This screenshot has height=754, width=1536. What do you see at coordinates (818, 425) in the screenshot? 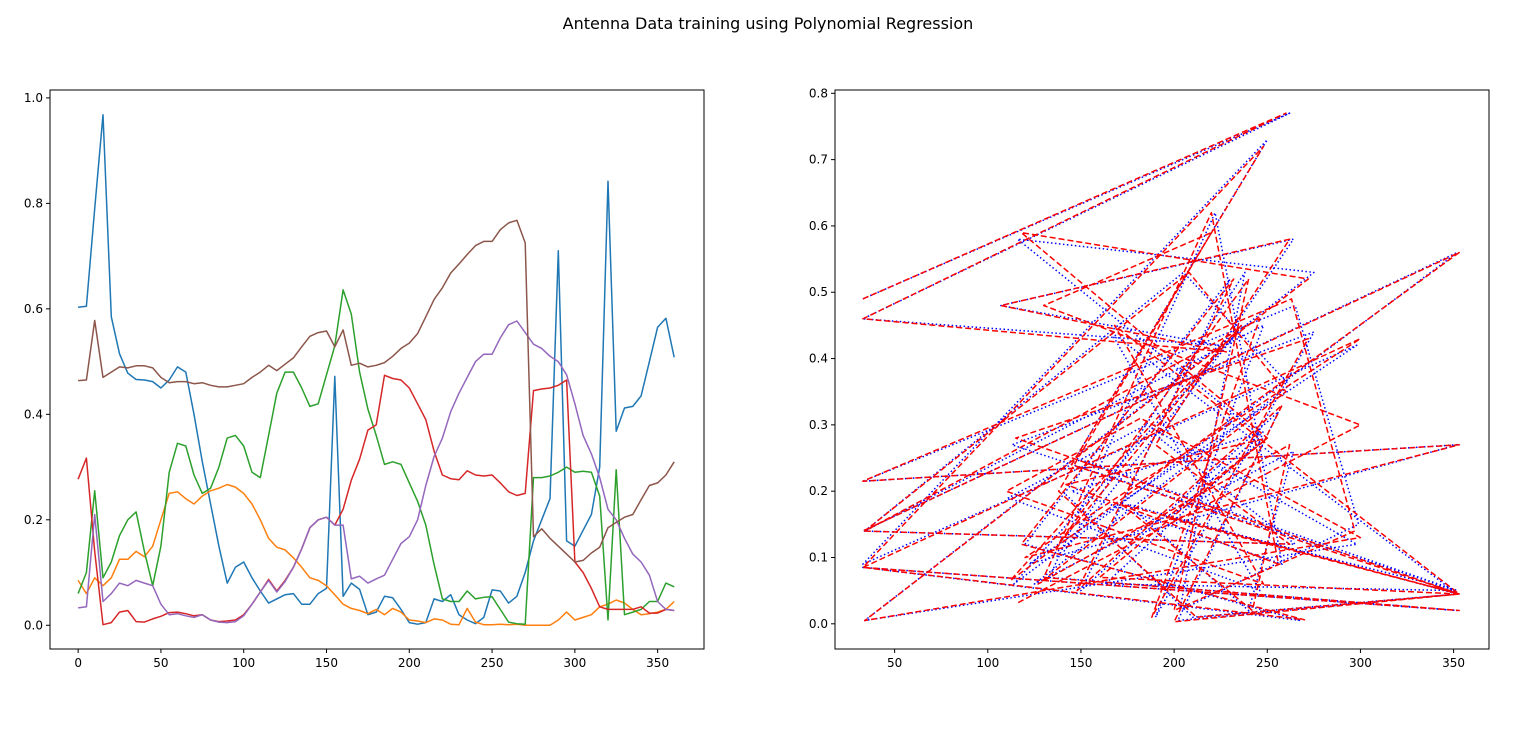
I see `y-tick-label: 0.3` at bounding box center [818, 425].